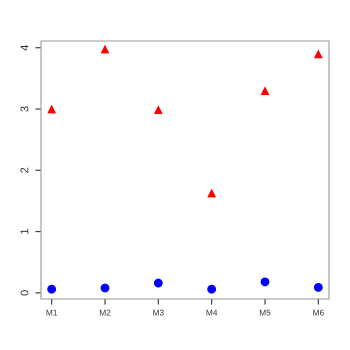  What do you see at coordinates (24, 170) in the screenshot?
I see `y-tick-label: 2` at bounding box center [24, 170].